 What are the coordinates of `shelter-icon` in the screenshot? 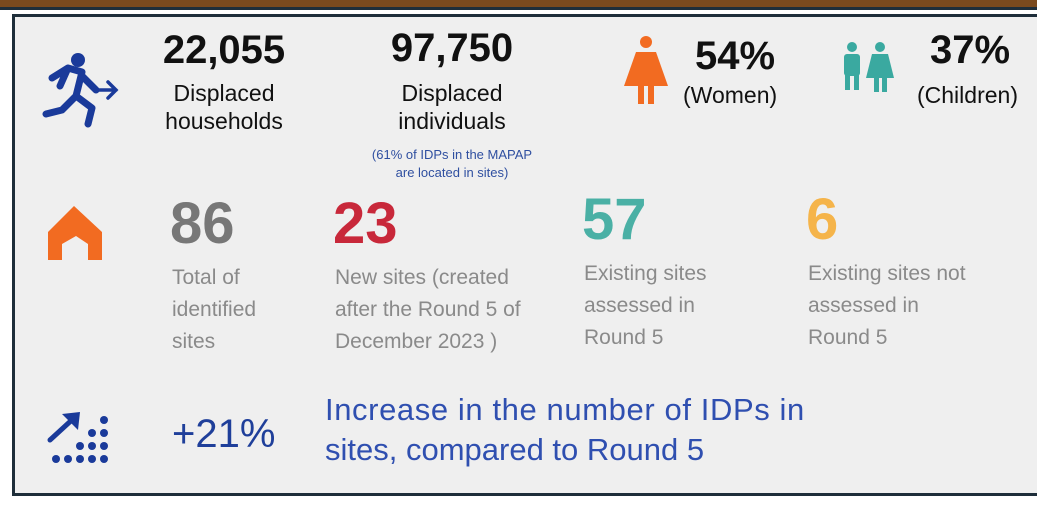 It's located at (75, 233).